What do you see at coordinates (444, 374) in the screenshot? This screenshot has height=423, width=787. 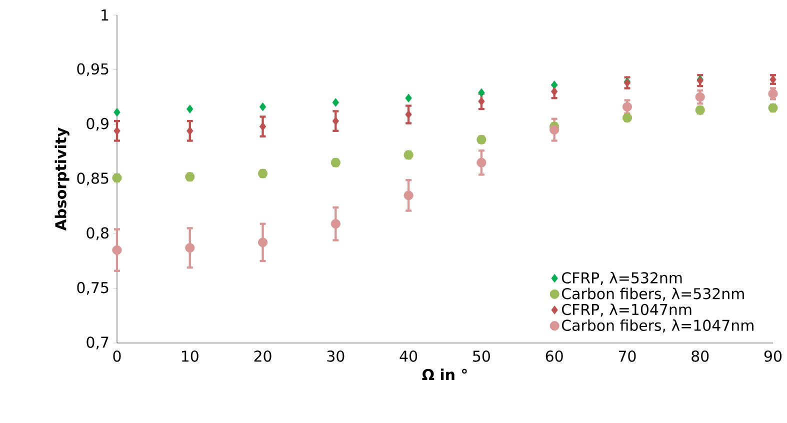 I see `x-axis-title: Ω in °` at bounding box center [444, 374].